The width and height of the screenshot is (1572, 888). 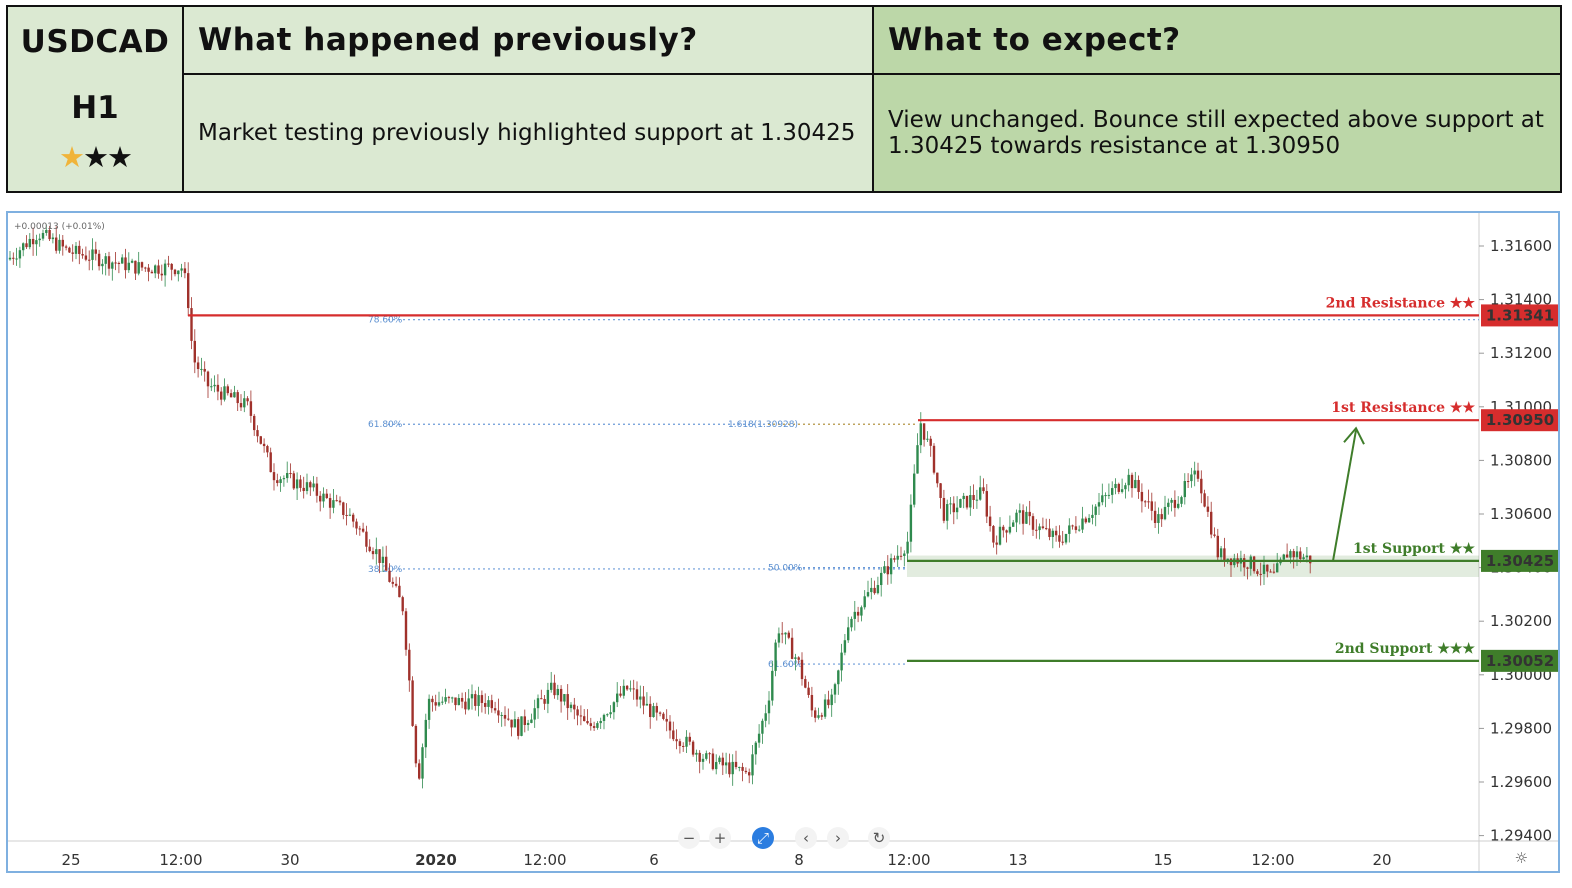 What do you see at coordinates (385, 321) in the screenshot?
I see `fib-label: 78.60%` at bounding box center [385, 321].